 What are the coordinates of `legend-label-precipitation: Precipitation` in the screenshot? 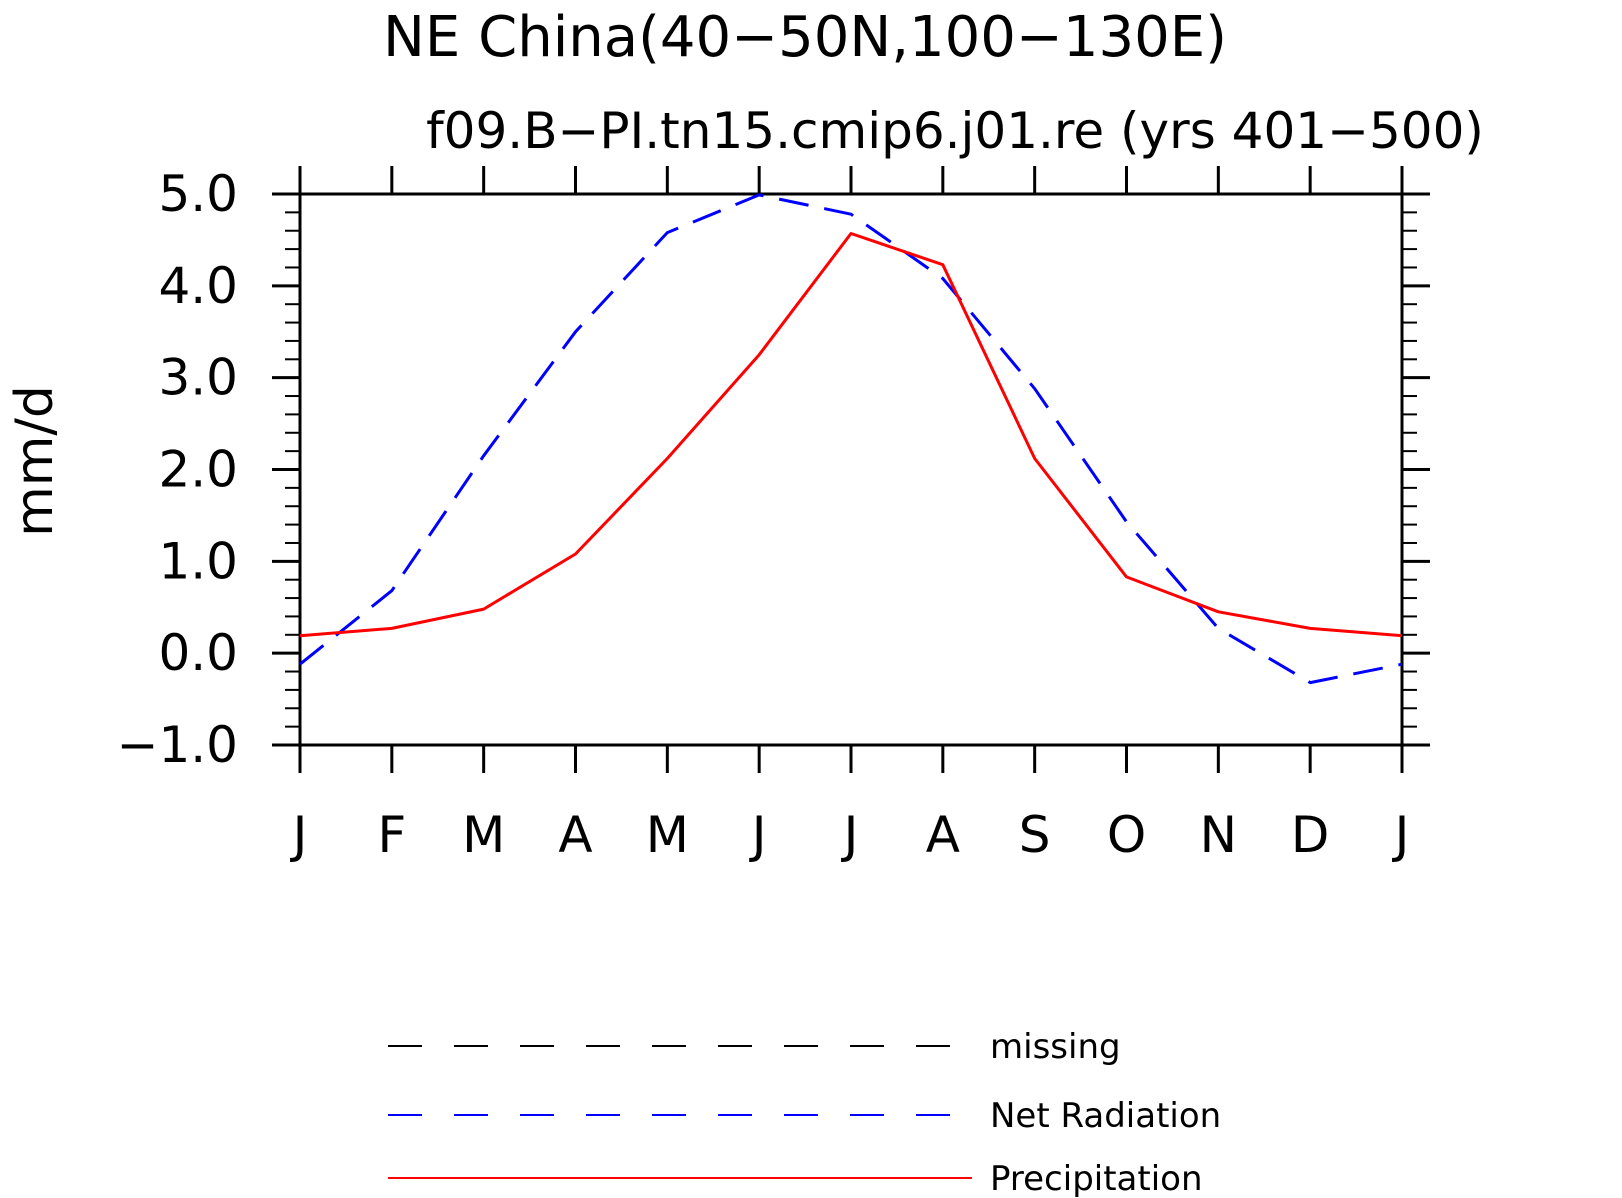 It's located at (1096, 1178).